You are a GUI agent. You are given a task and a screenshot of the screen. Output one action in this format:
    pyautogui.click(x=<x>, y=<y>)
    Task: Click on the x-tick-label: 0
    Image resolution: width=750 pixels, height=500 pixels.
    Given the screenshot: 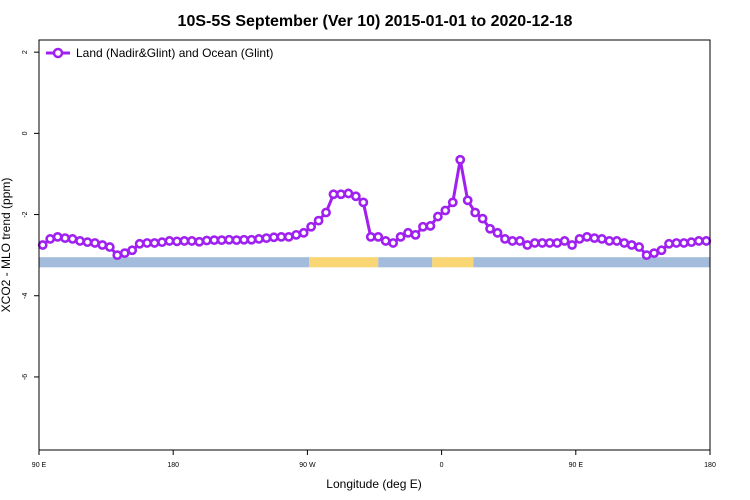 What is the action you would take?
    pyautogui.click(x=442, y=465)
    